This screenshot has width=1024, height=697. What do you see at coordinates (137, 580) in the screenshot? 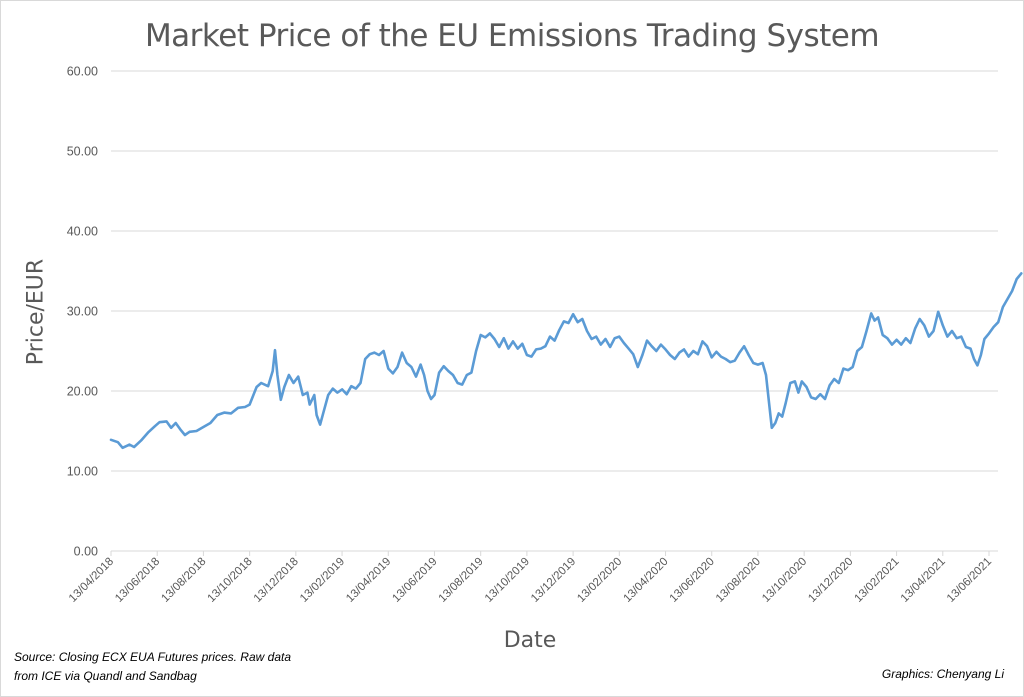
I see `x-tick-label: 13/06/2018` at bounding box center [137, 580].